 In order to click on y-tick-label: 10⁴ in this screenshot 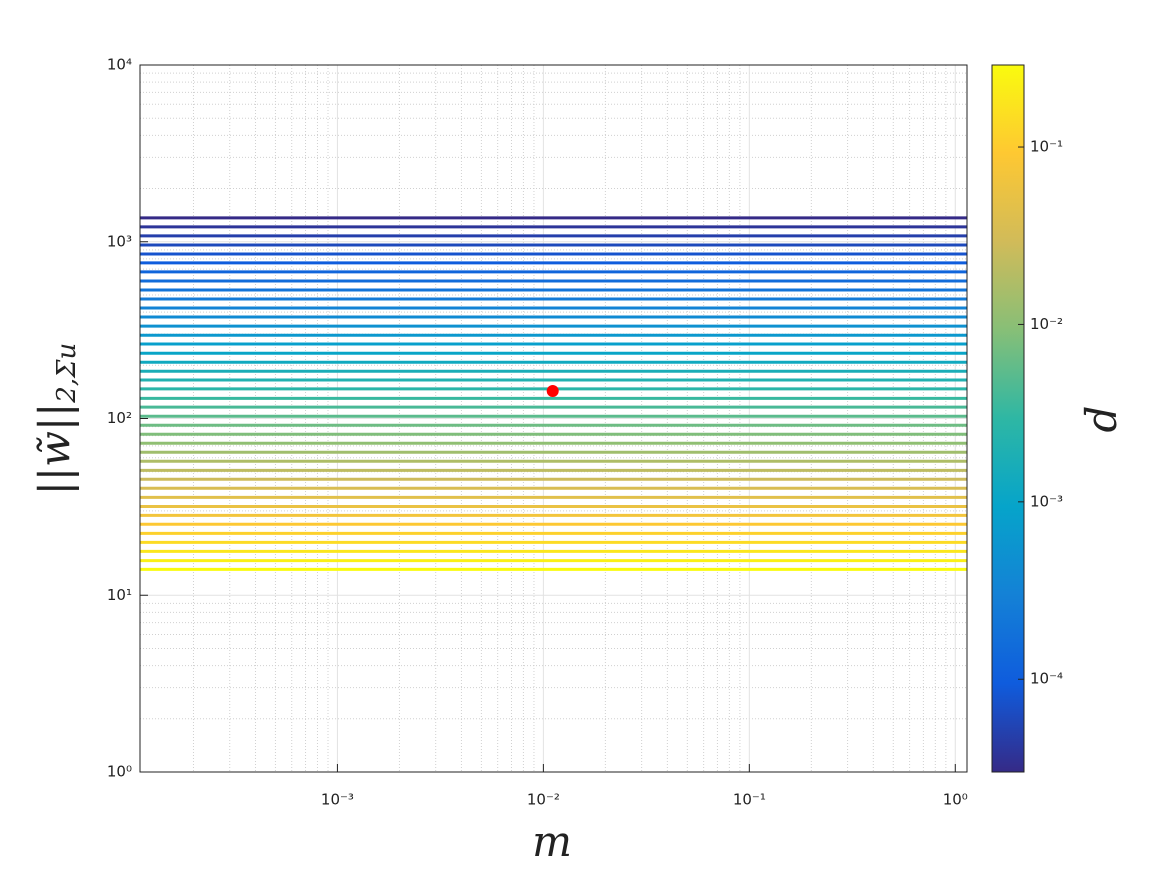, I will do `click(119, 65)`.